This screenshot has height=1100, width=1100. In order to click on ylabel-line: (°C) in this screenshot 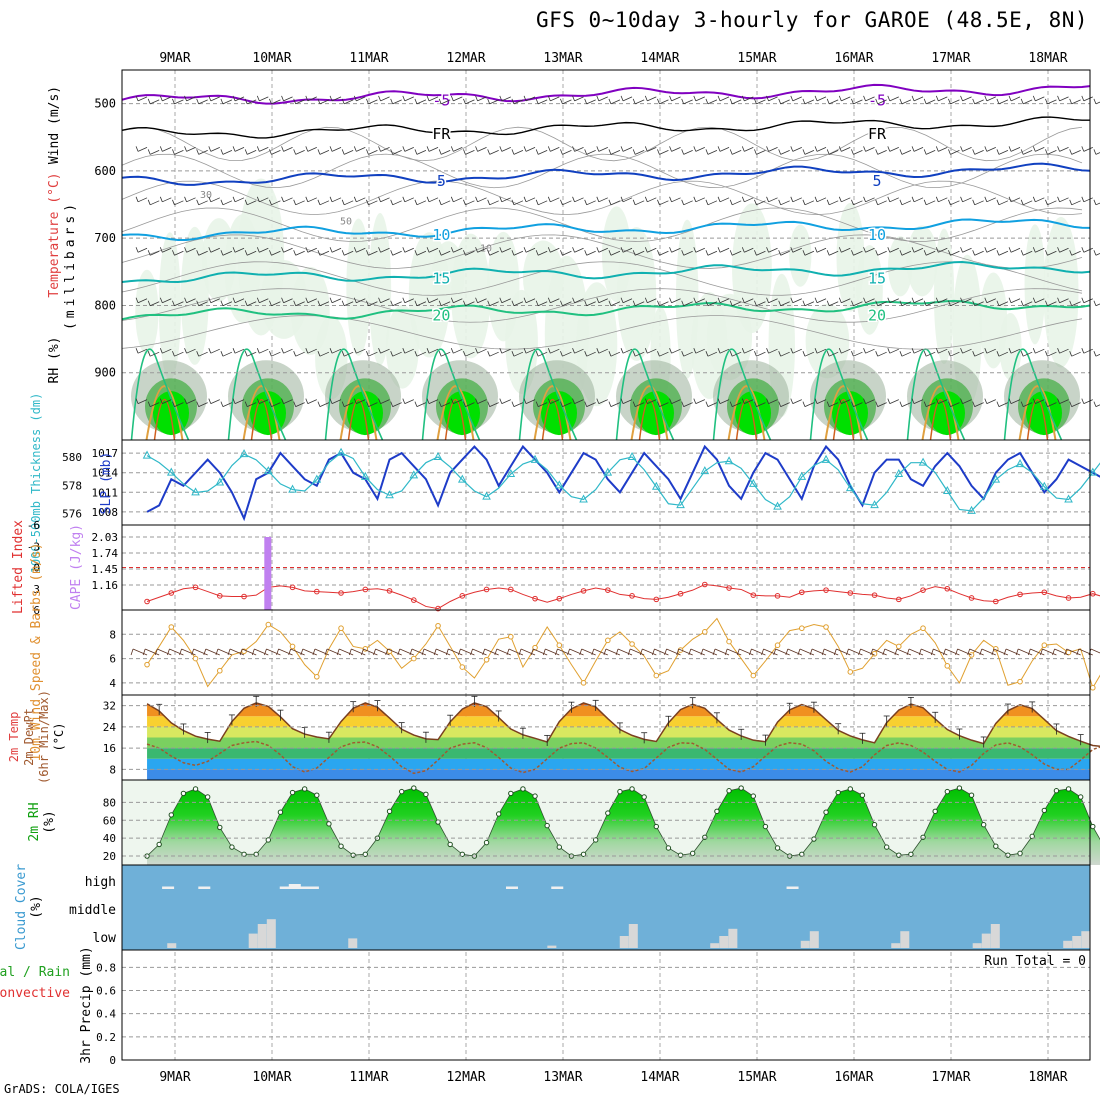, I will do `click(59, 737)`.